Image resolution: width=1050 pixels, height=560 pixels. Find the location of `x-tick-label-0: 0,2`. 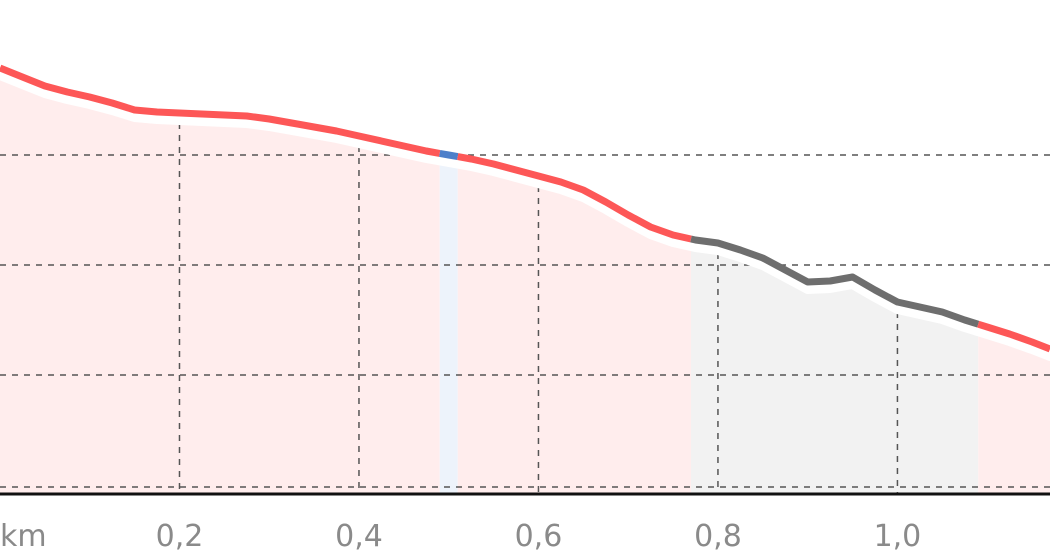

x-tick-label-0: 0,2 is located at coordinates (180, 536).